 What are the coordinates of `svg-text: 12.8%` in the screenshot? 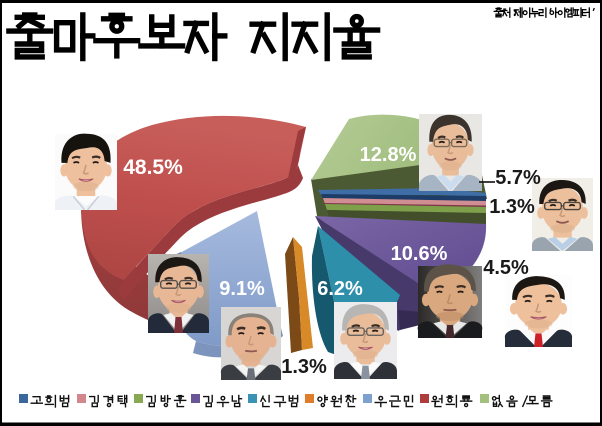 It's located at (388, 155).